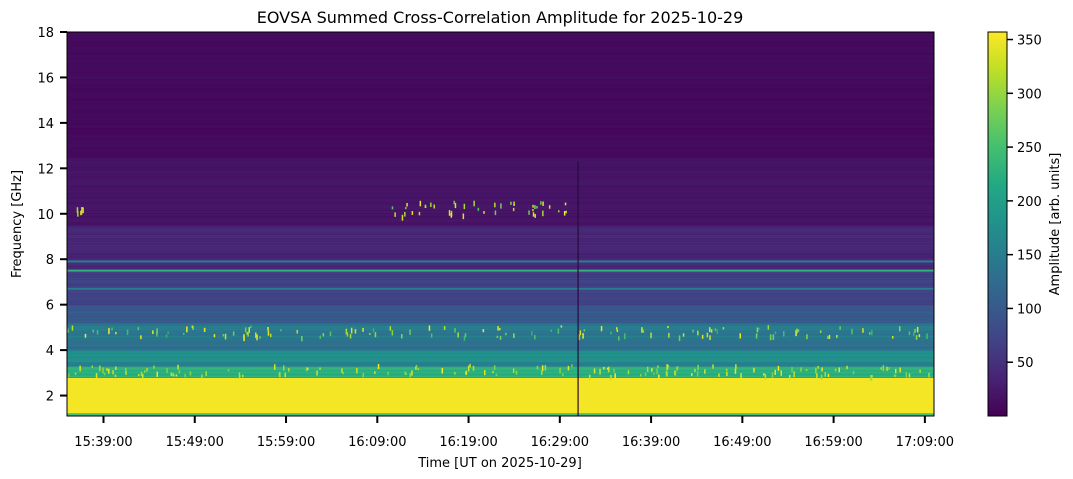  Describe the element at coordinates (50, 260) in the screenshot. I see `y-tick-label: 8` at that location.